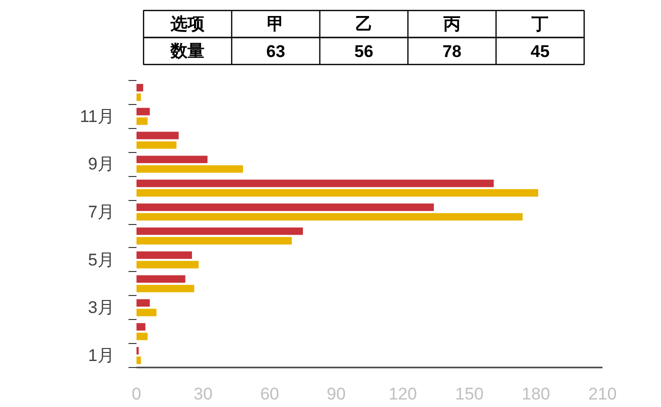  What do you see at coordinates (336, 394) in the screenshot?
I see `x-tick-label: 90` at bounding box center [336, 394].